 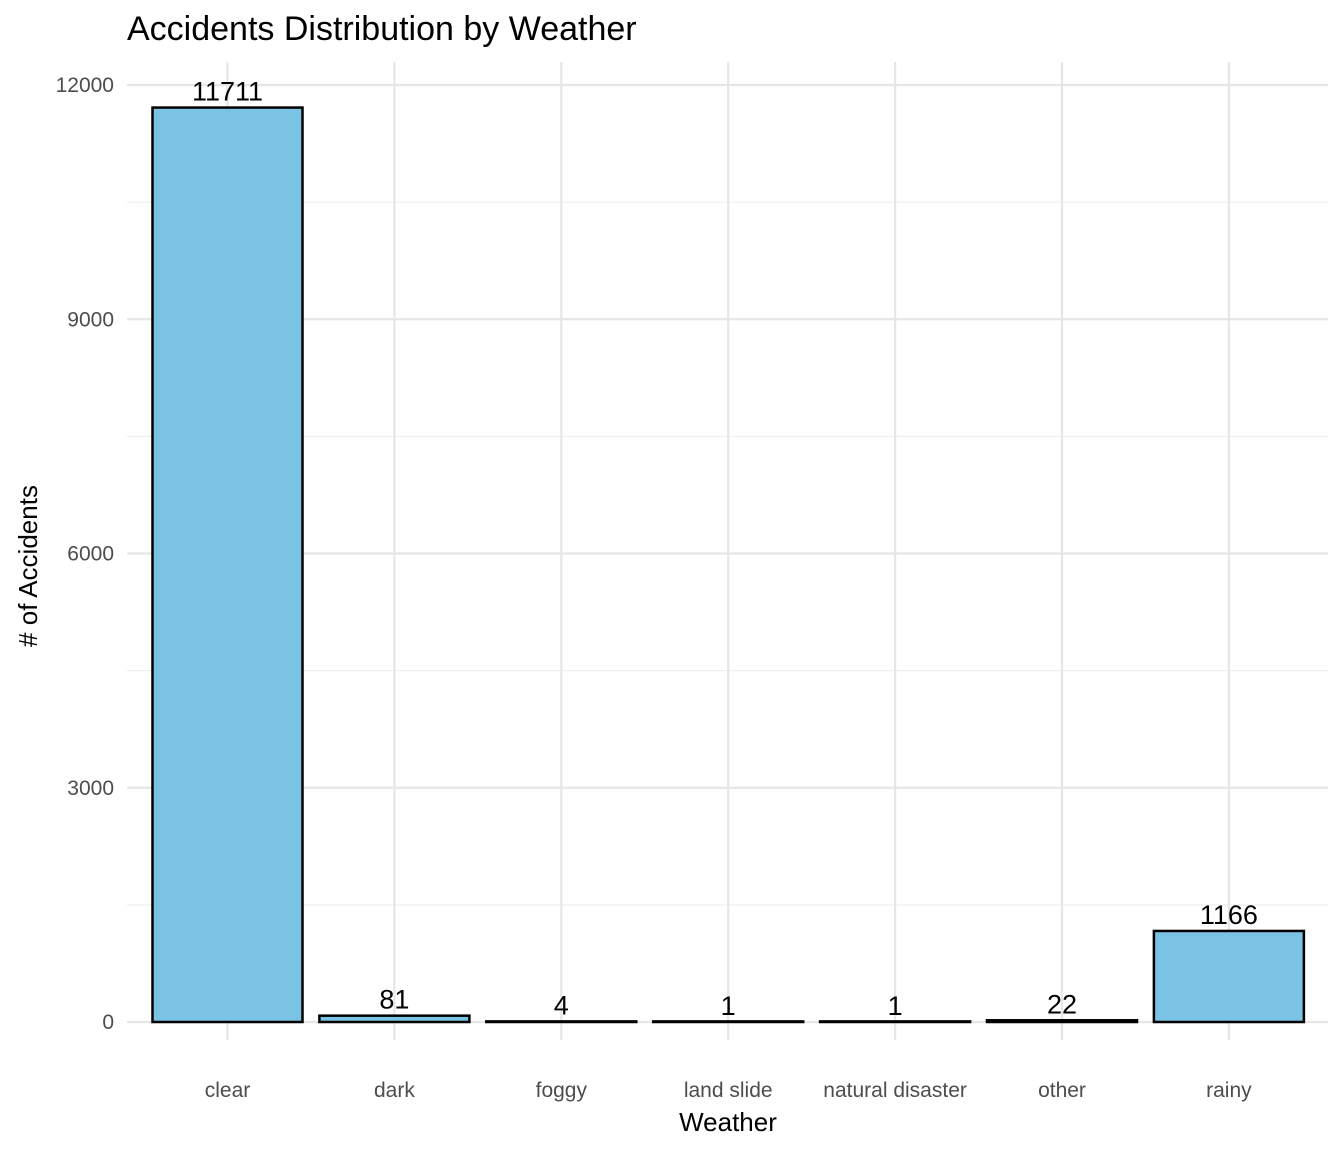 I want to click on x-tick-label: rainy, so click(x=1229, y=1090).